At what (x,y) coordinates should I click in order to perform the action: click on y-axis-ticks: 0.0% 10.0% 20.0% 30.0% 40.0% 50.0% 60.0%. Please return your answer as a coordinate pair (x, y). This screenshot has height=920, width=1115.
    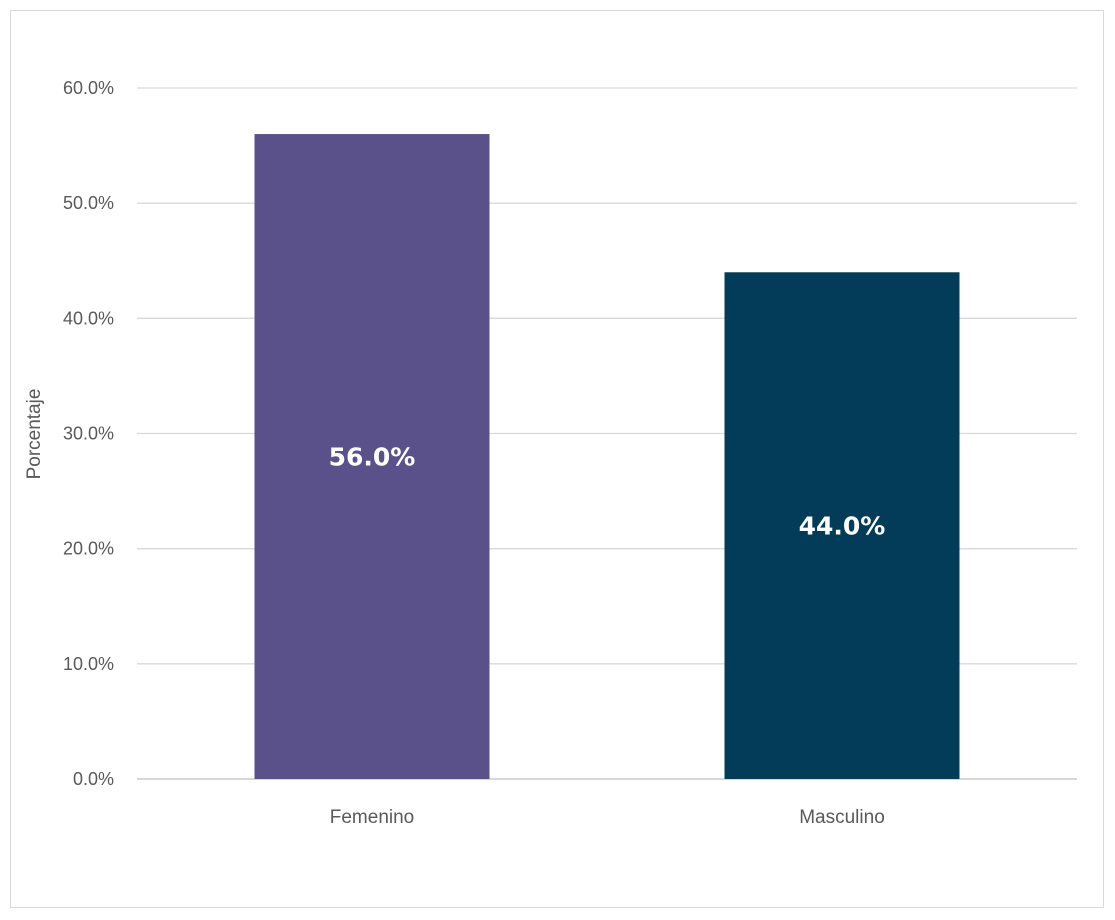
    Looking at the image, I should click on (88, 433).